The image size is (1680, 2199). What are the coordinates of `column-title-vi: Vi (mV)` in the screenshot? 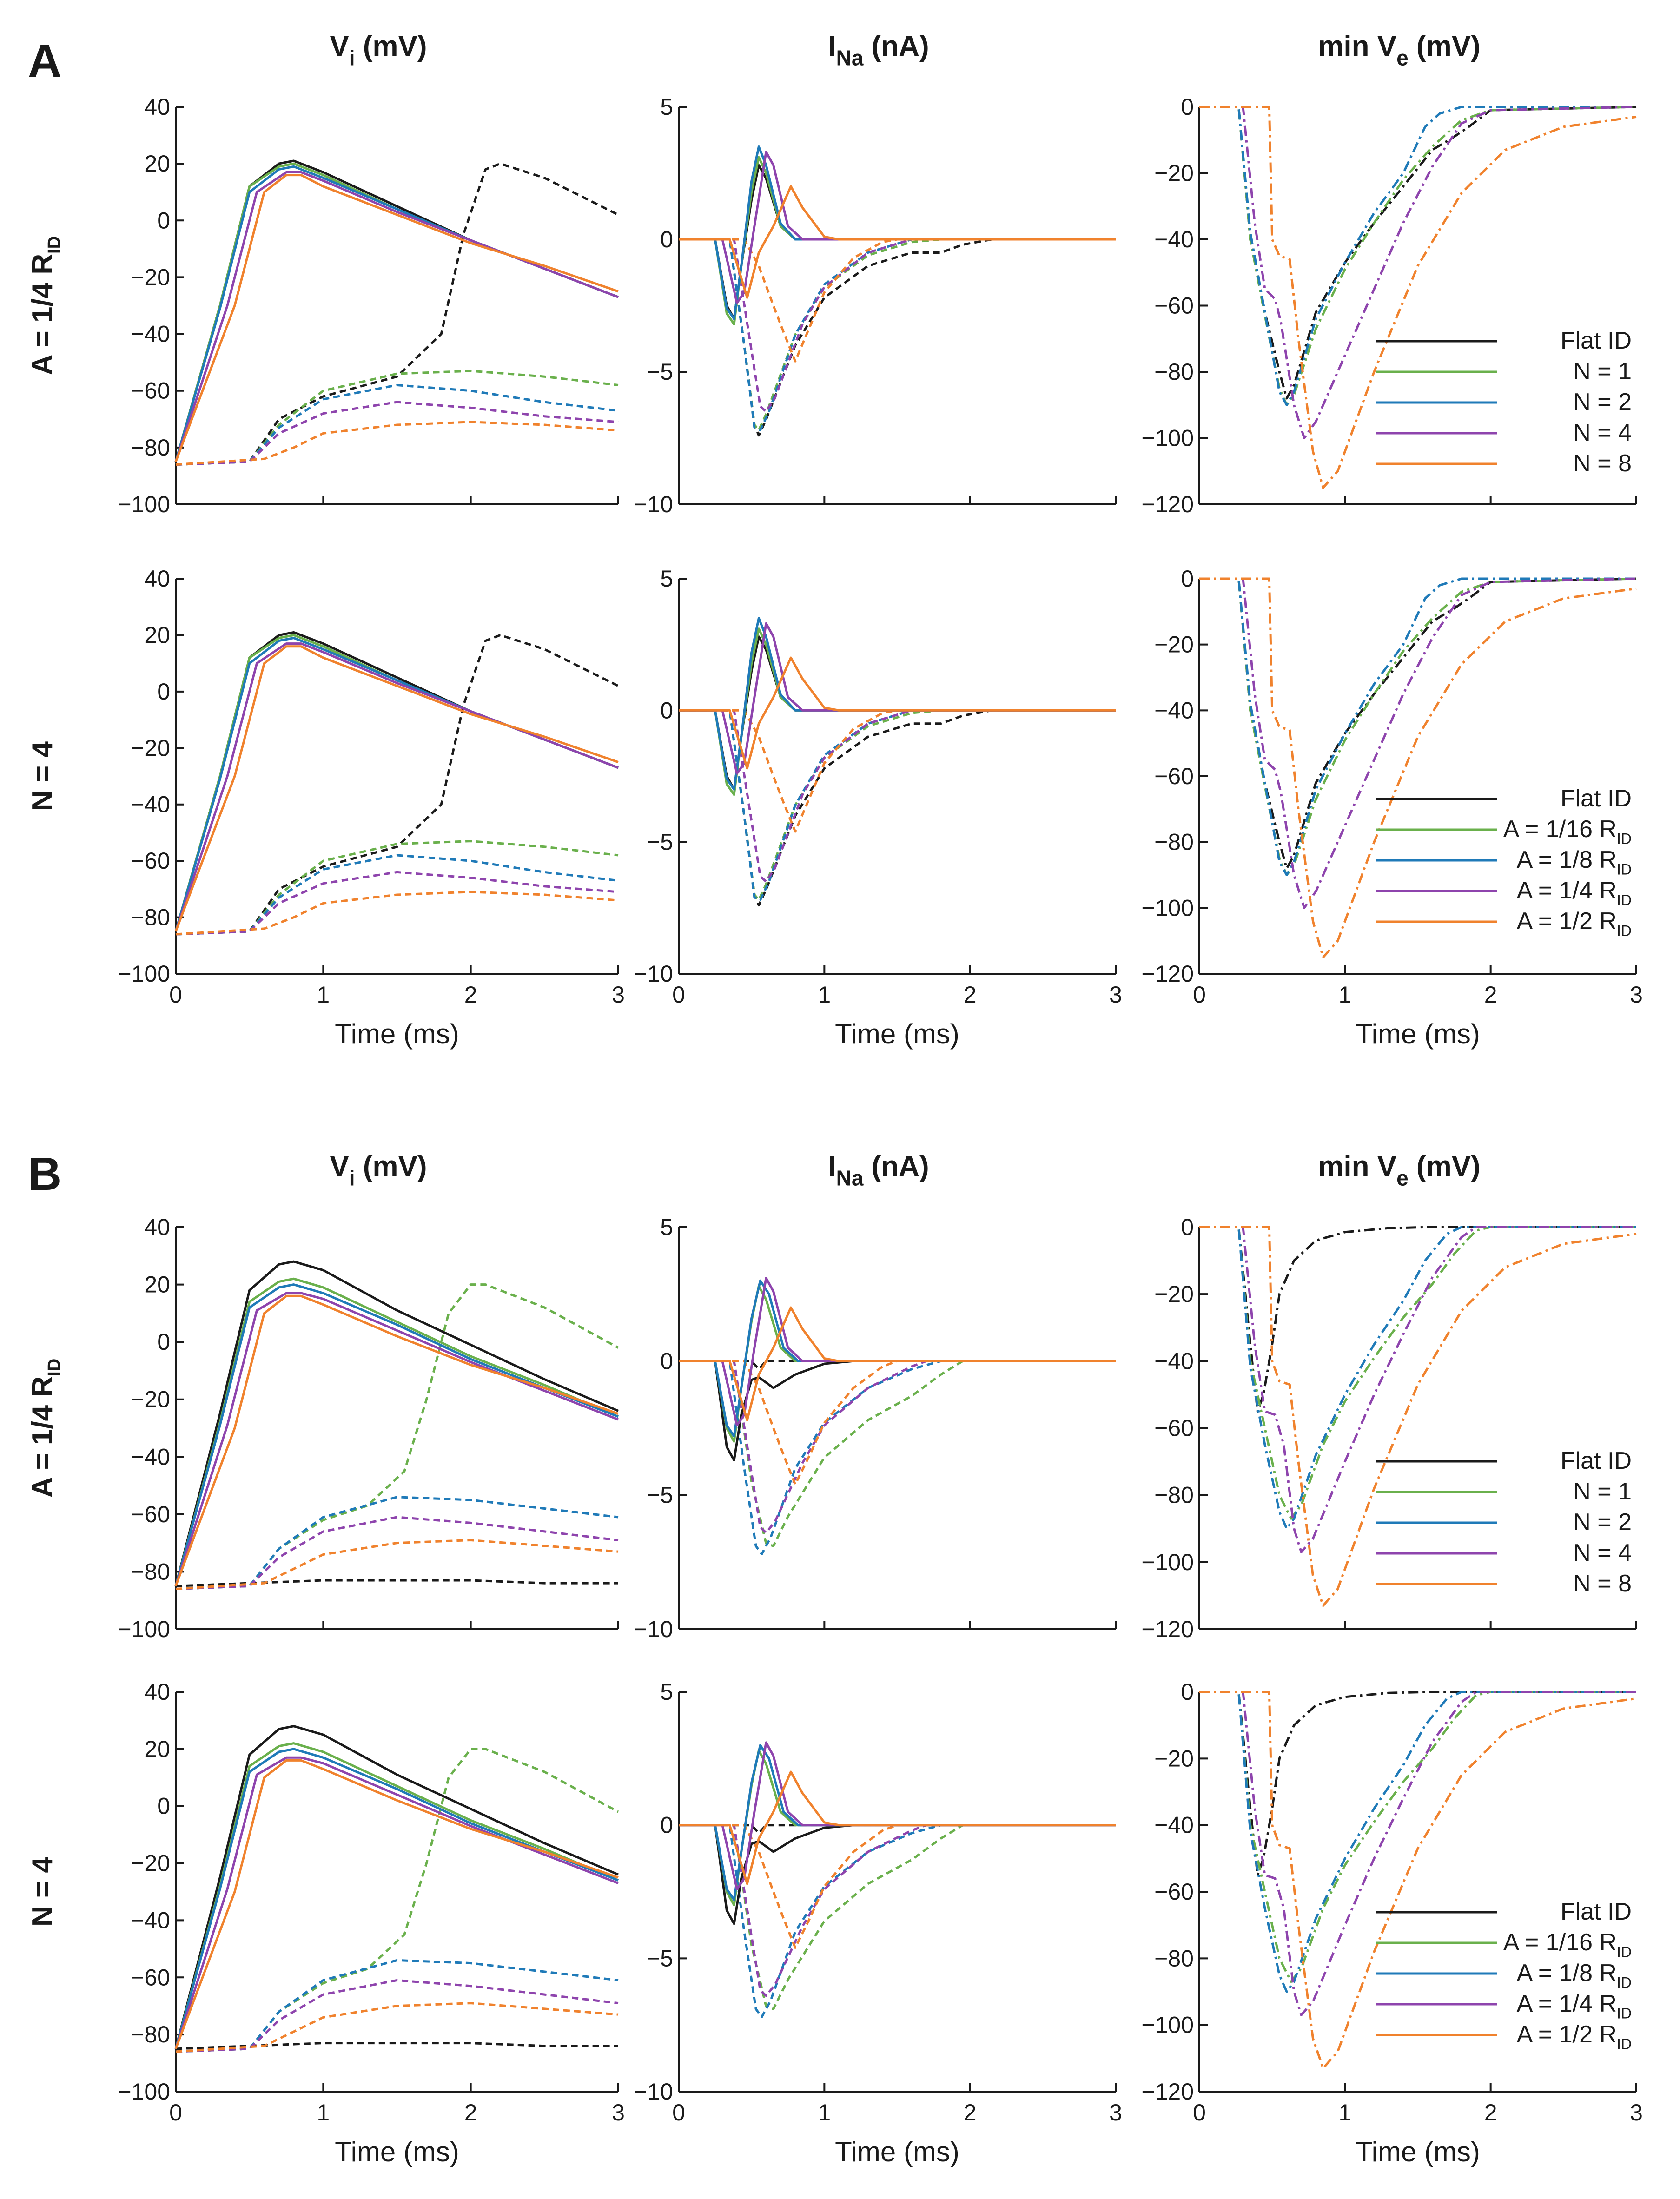 It's located at (378, 1170).